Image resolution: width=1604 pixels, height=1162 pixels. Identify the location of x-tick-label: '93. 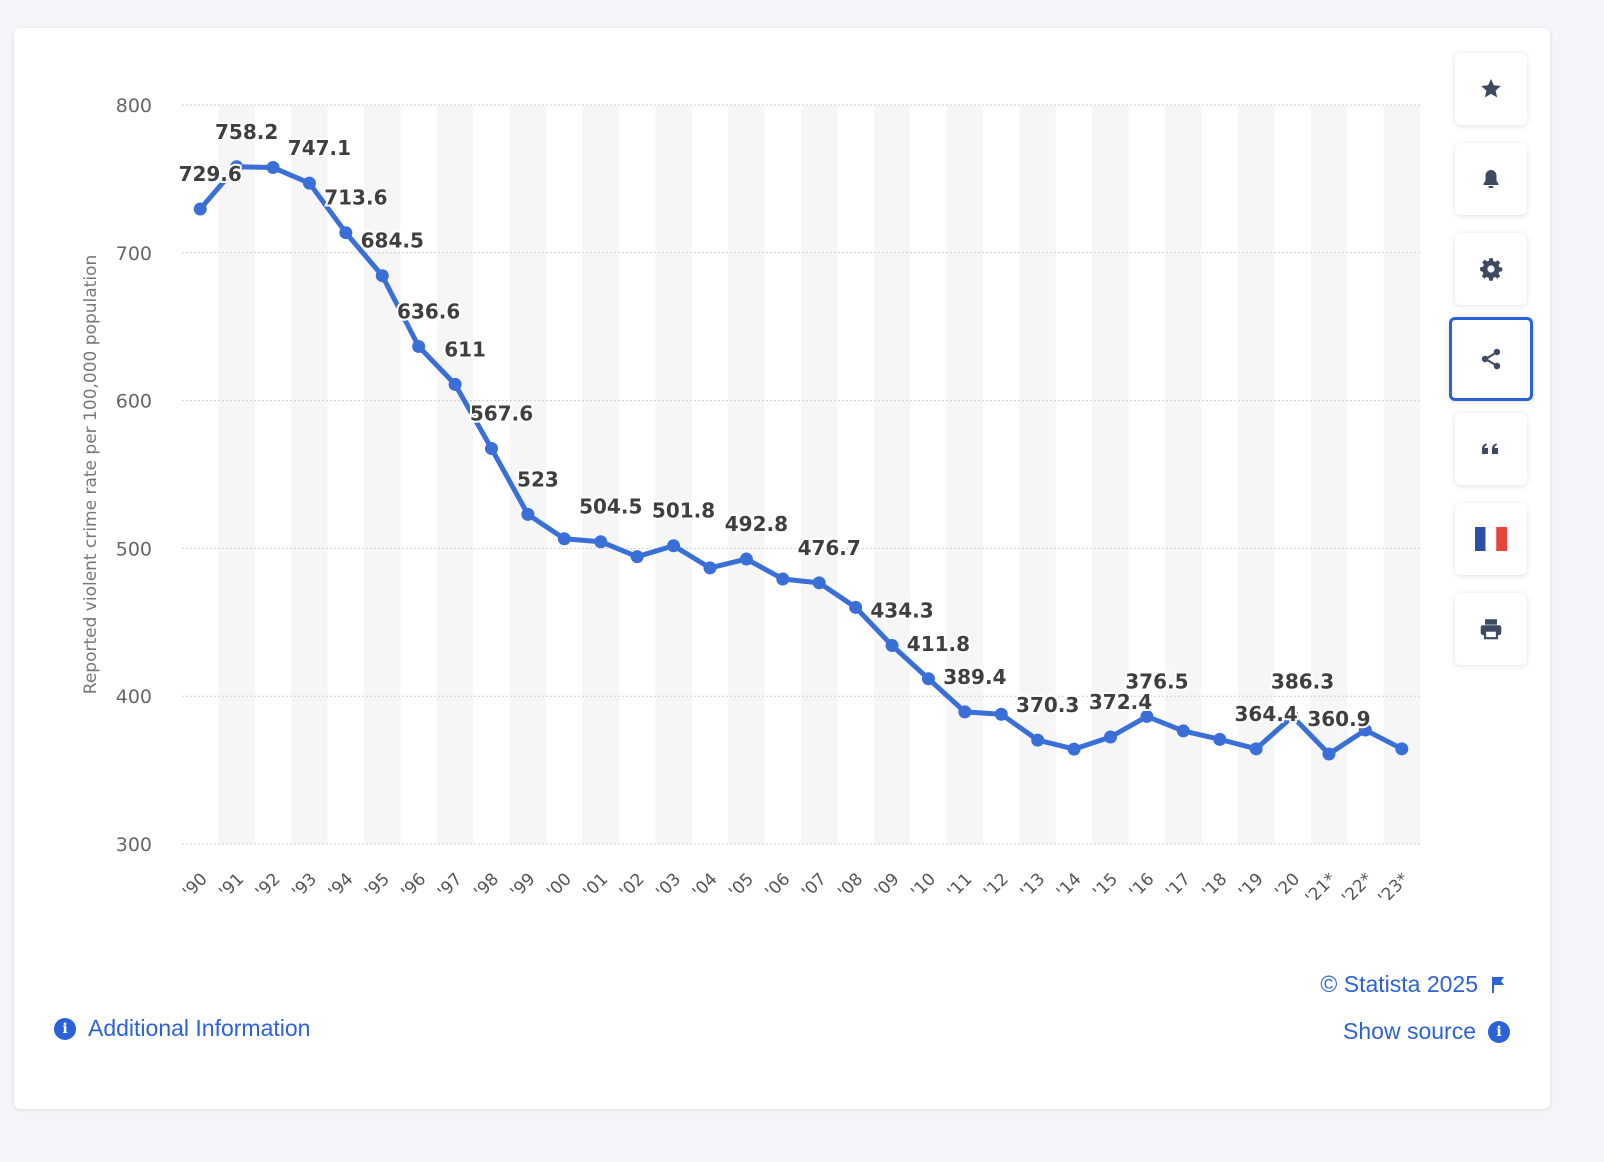
(304, 885).